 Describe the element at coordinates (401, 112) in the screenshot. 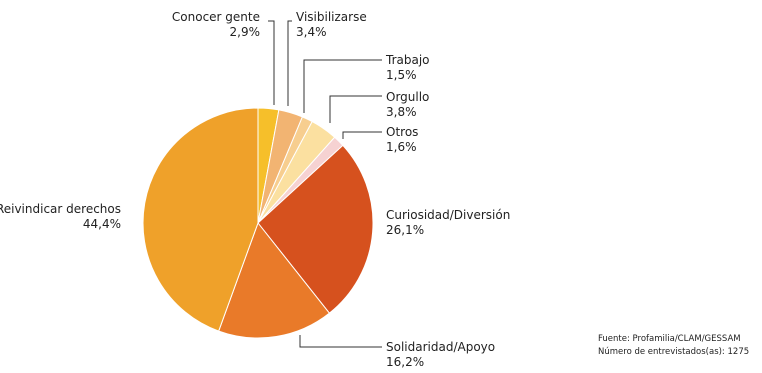

I see `slice-value-orgullo: 3,8%` at that location.